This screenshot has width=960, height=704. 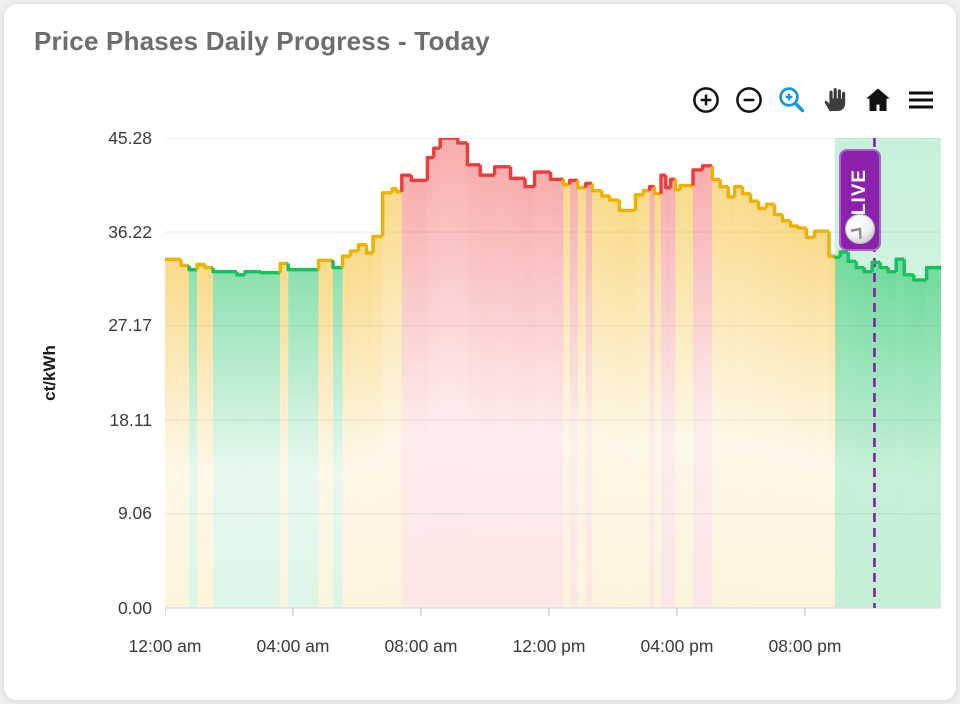 What do you see at coordinates (130, 231) in the screenshot?
I see `y-tick-label: 36.22` at bounding box center [130, 231].